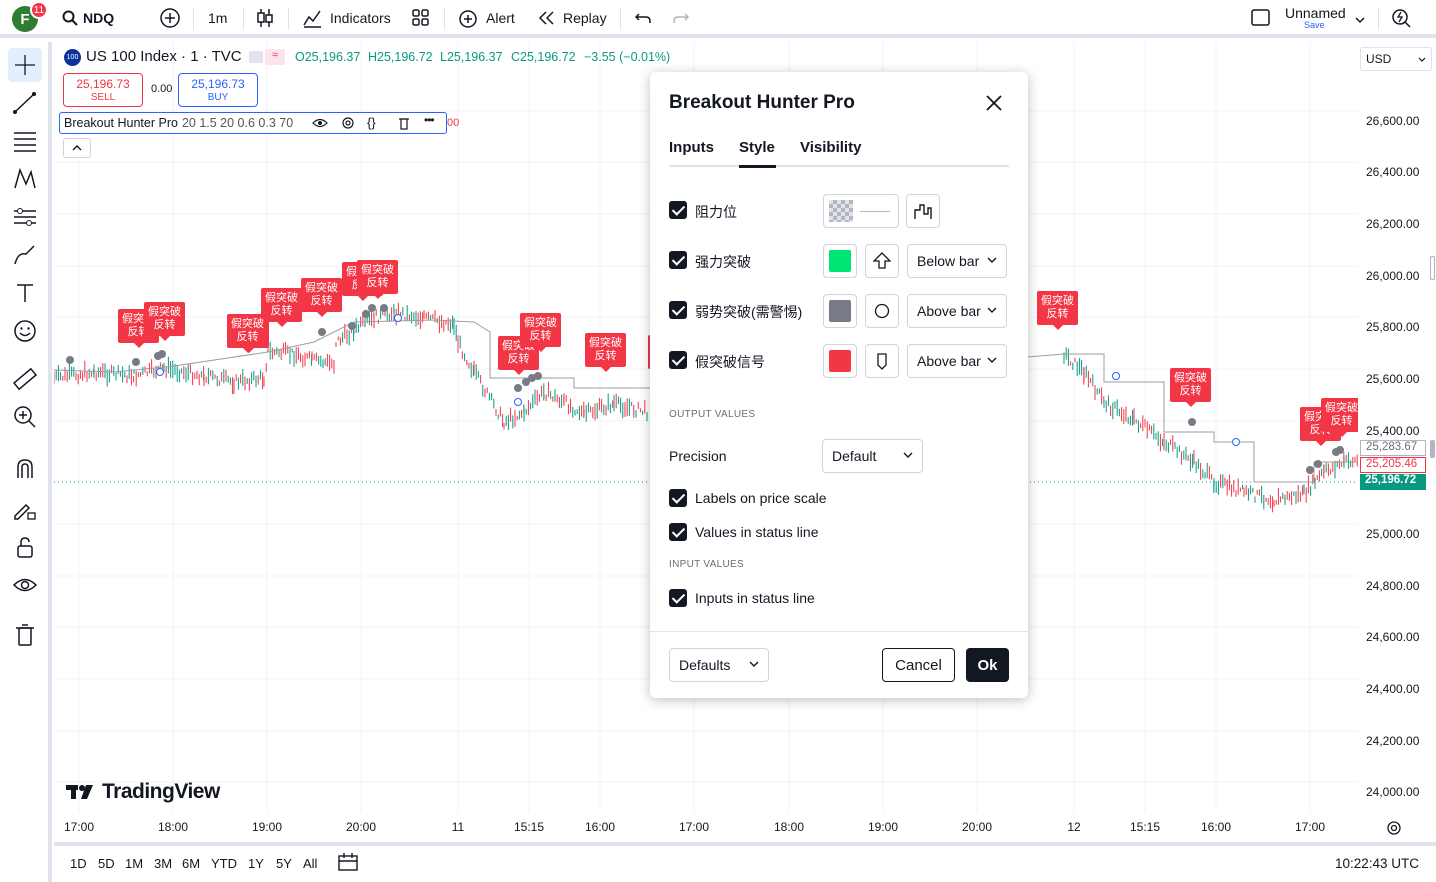 This screenshot has height=882, width=1436. What do you see at coordinates (719, 665) in the screenshot?
I see `defaults-select: Defaults` at bounding box center [719, 665].